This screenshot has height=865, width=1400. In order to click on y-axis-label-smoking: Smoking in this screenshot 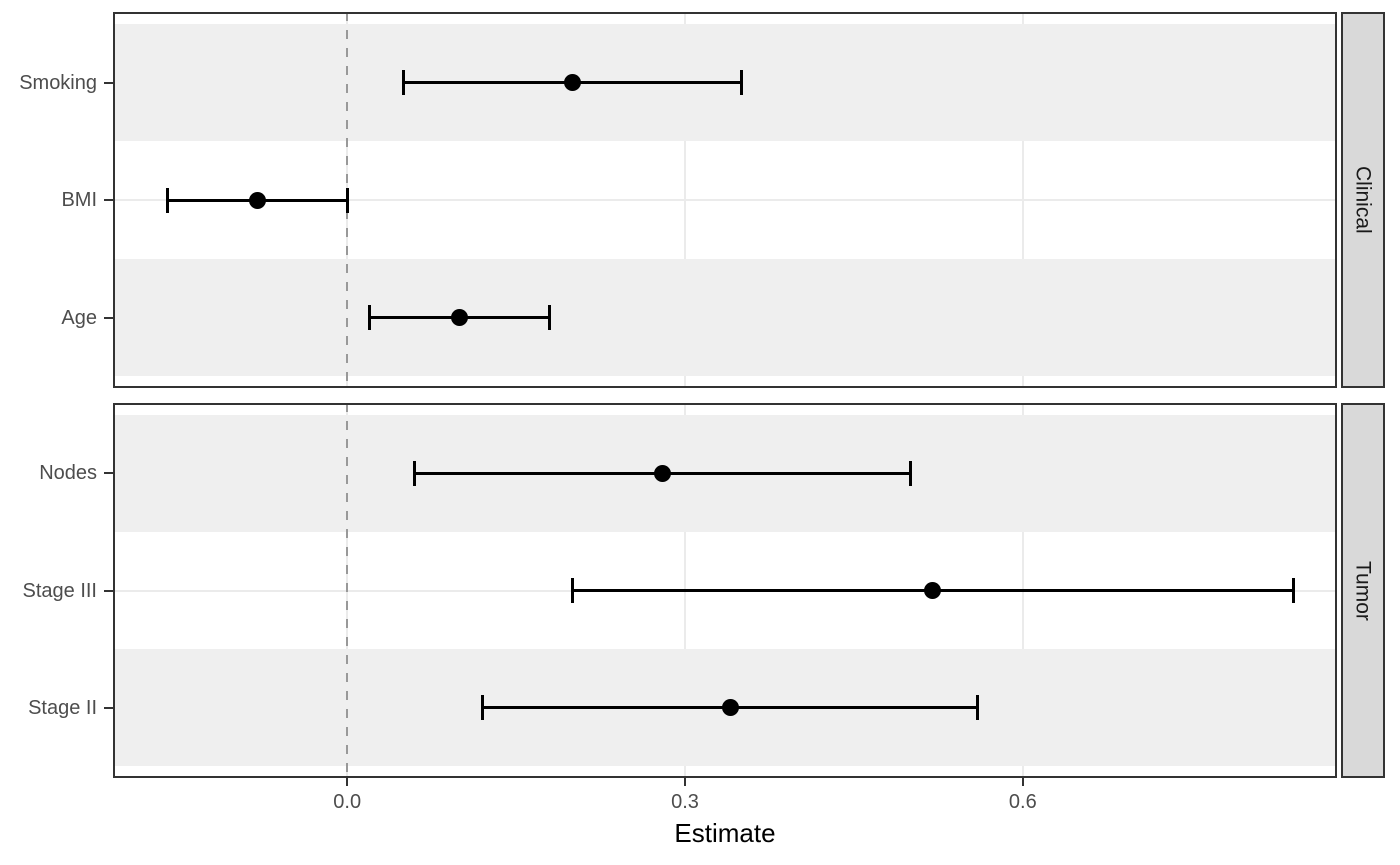, I will do `click(58, 82)`.